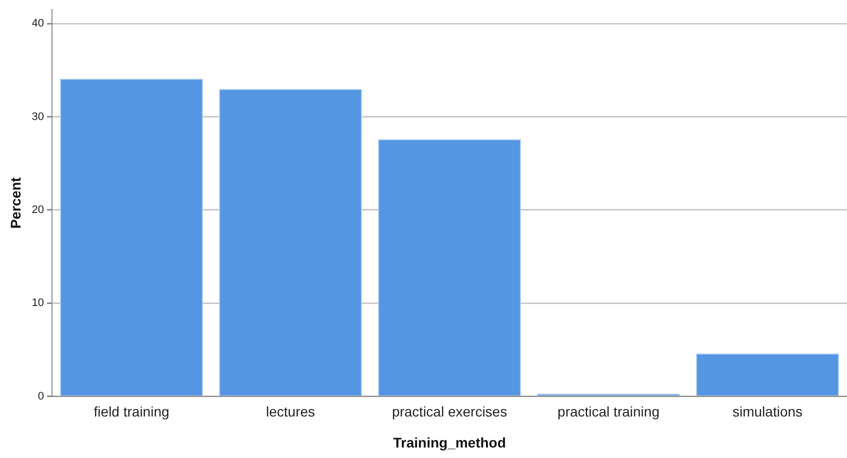  What do you see at coordinates (609, 412) in the screenshot?
I see `x-tick-label: practical training` at bounding box center [609, 412].